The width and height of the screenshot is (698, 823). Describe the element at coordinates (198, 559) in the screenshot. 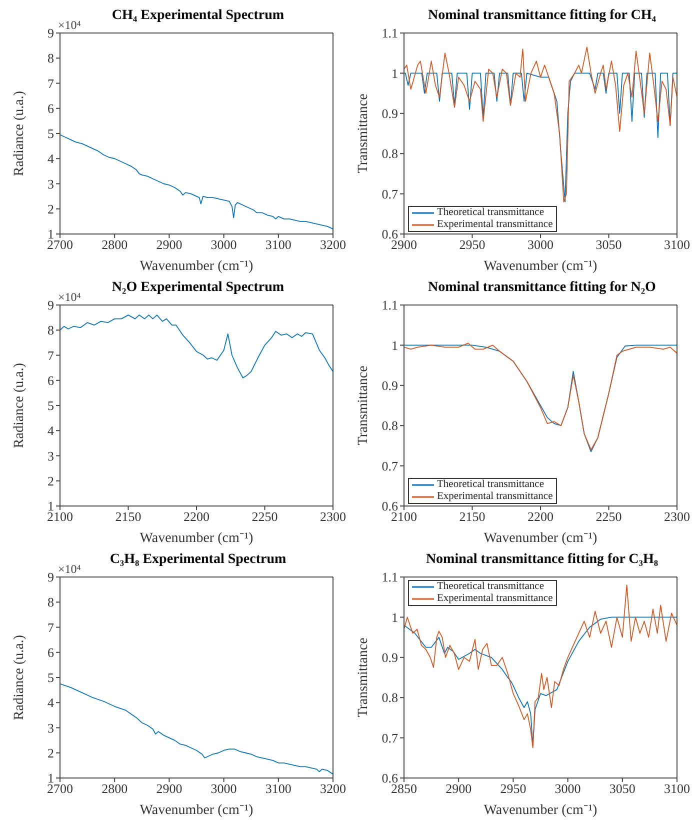

I see `chart-title: C₃H₈ Experimental Spectrum` at that location.